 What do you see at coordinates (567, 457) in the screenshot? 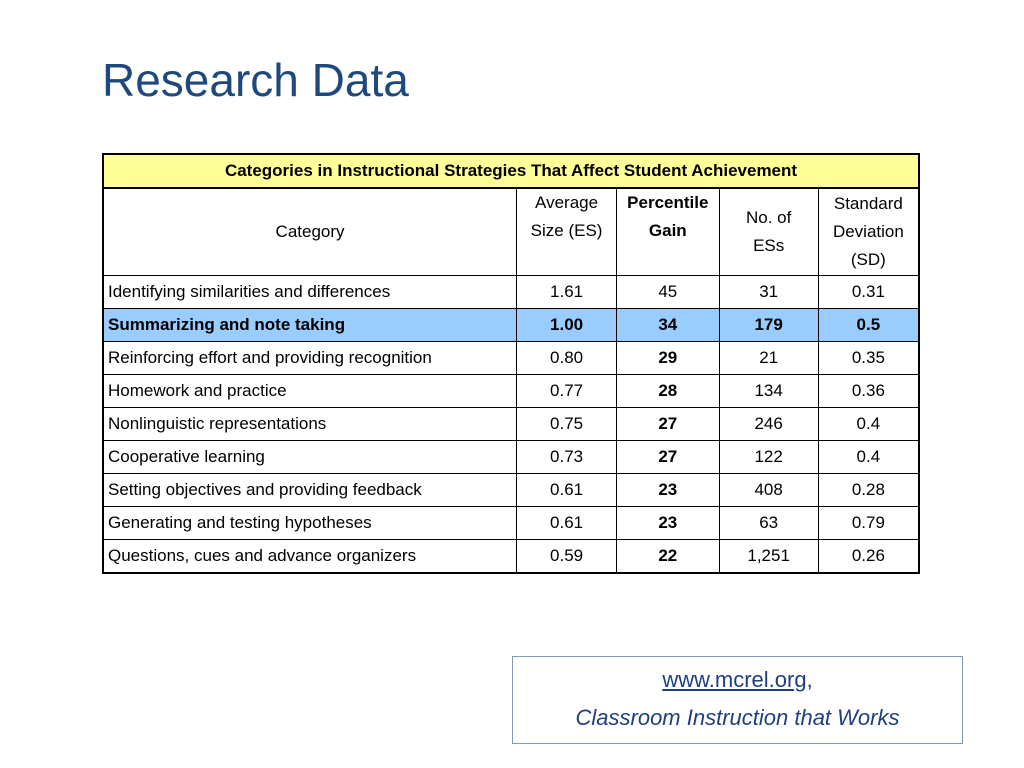
I see `row-effect-size: 0.73` at bounding box center [567, 457].